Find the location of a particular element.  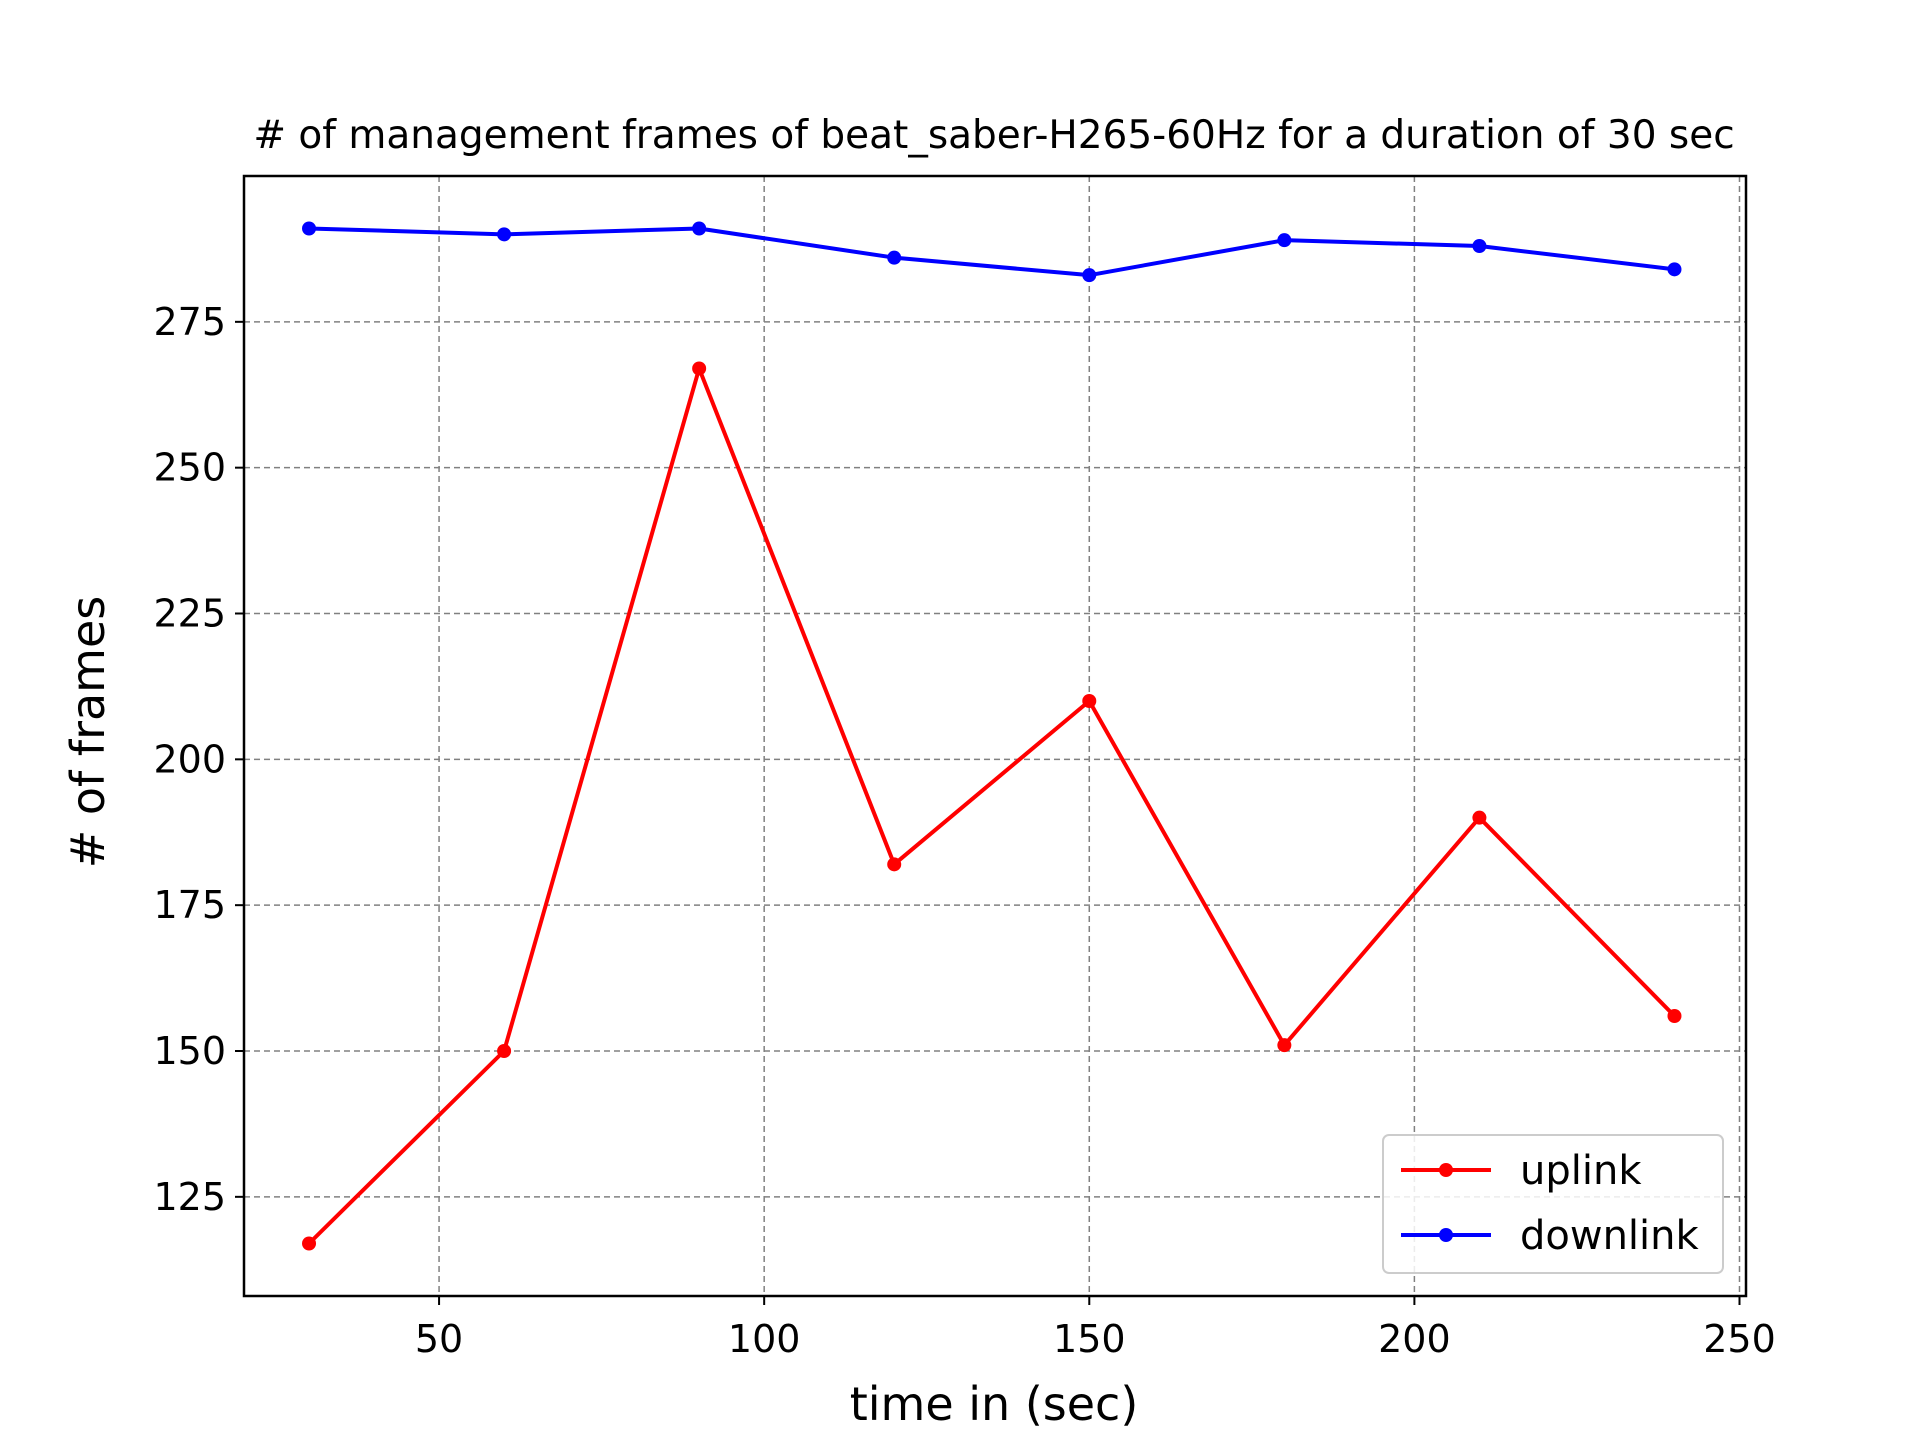

downlink-line is located at coordinates (991, 252).